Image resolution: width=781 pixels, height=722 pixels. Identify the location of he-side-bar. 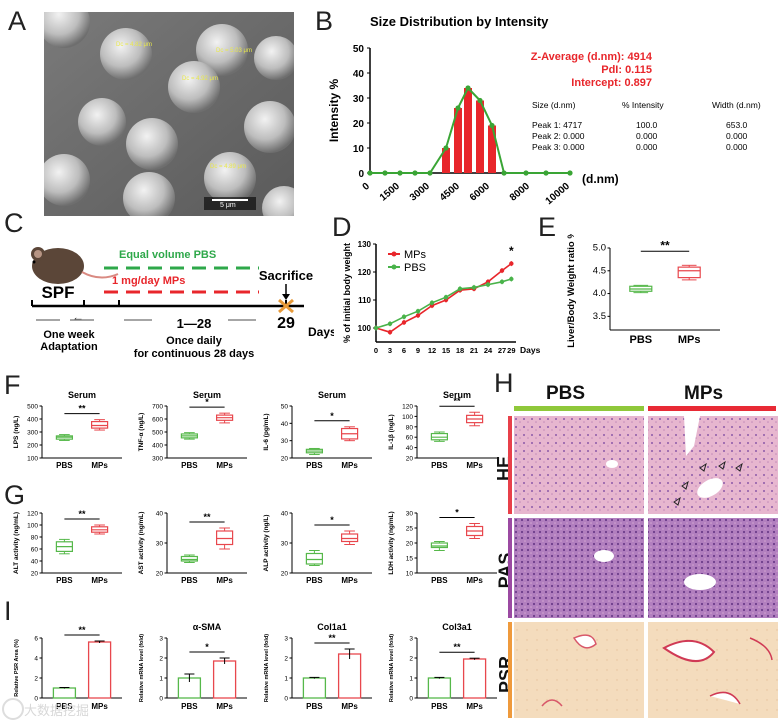
(510, 465).